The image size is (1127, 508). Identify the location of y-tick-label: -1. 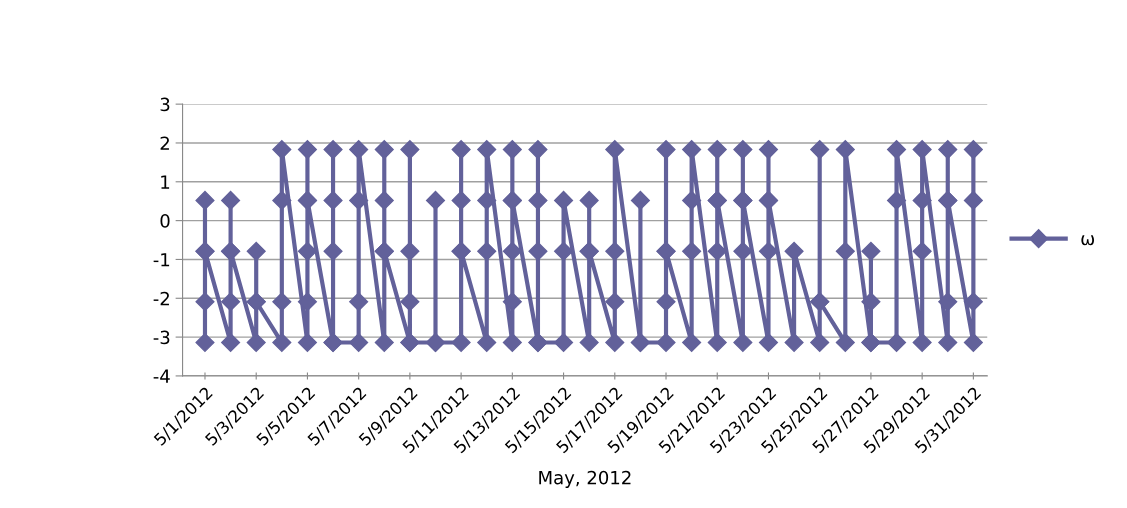
(161, 260).